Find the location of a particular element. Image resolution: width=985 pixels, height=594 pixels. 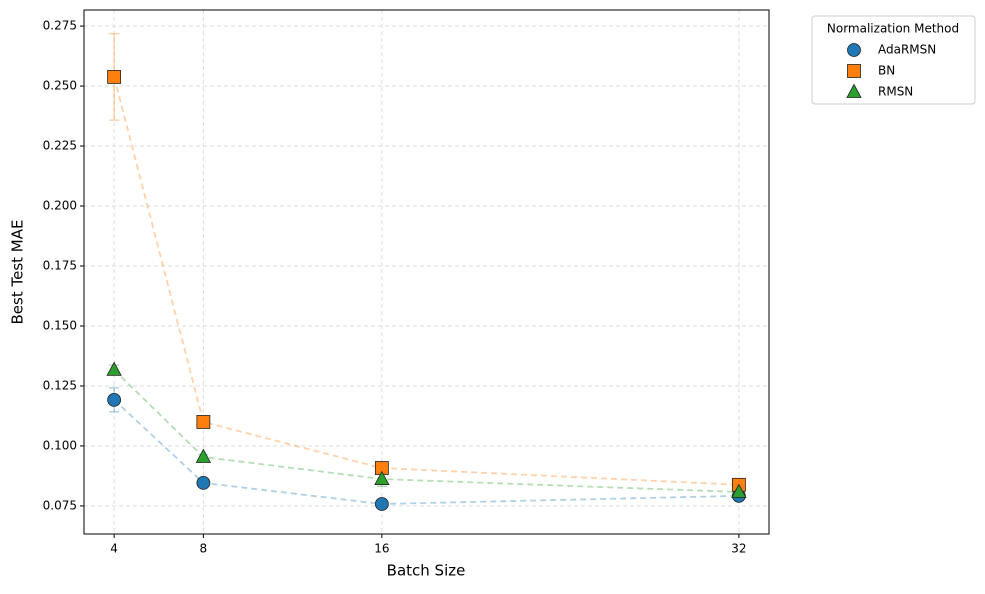

y-tick-label: 0.125 is located at coordinates (60, 385).